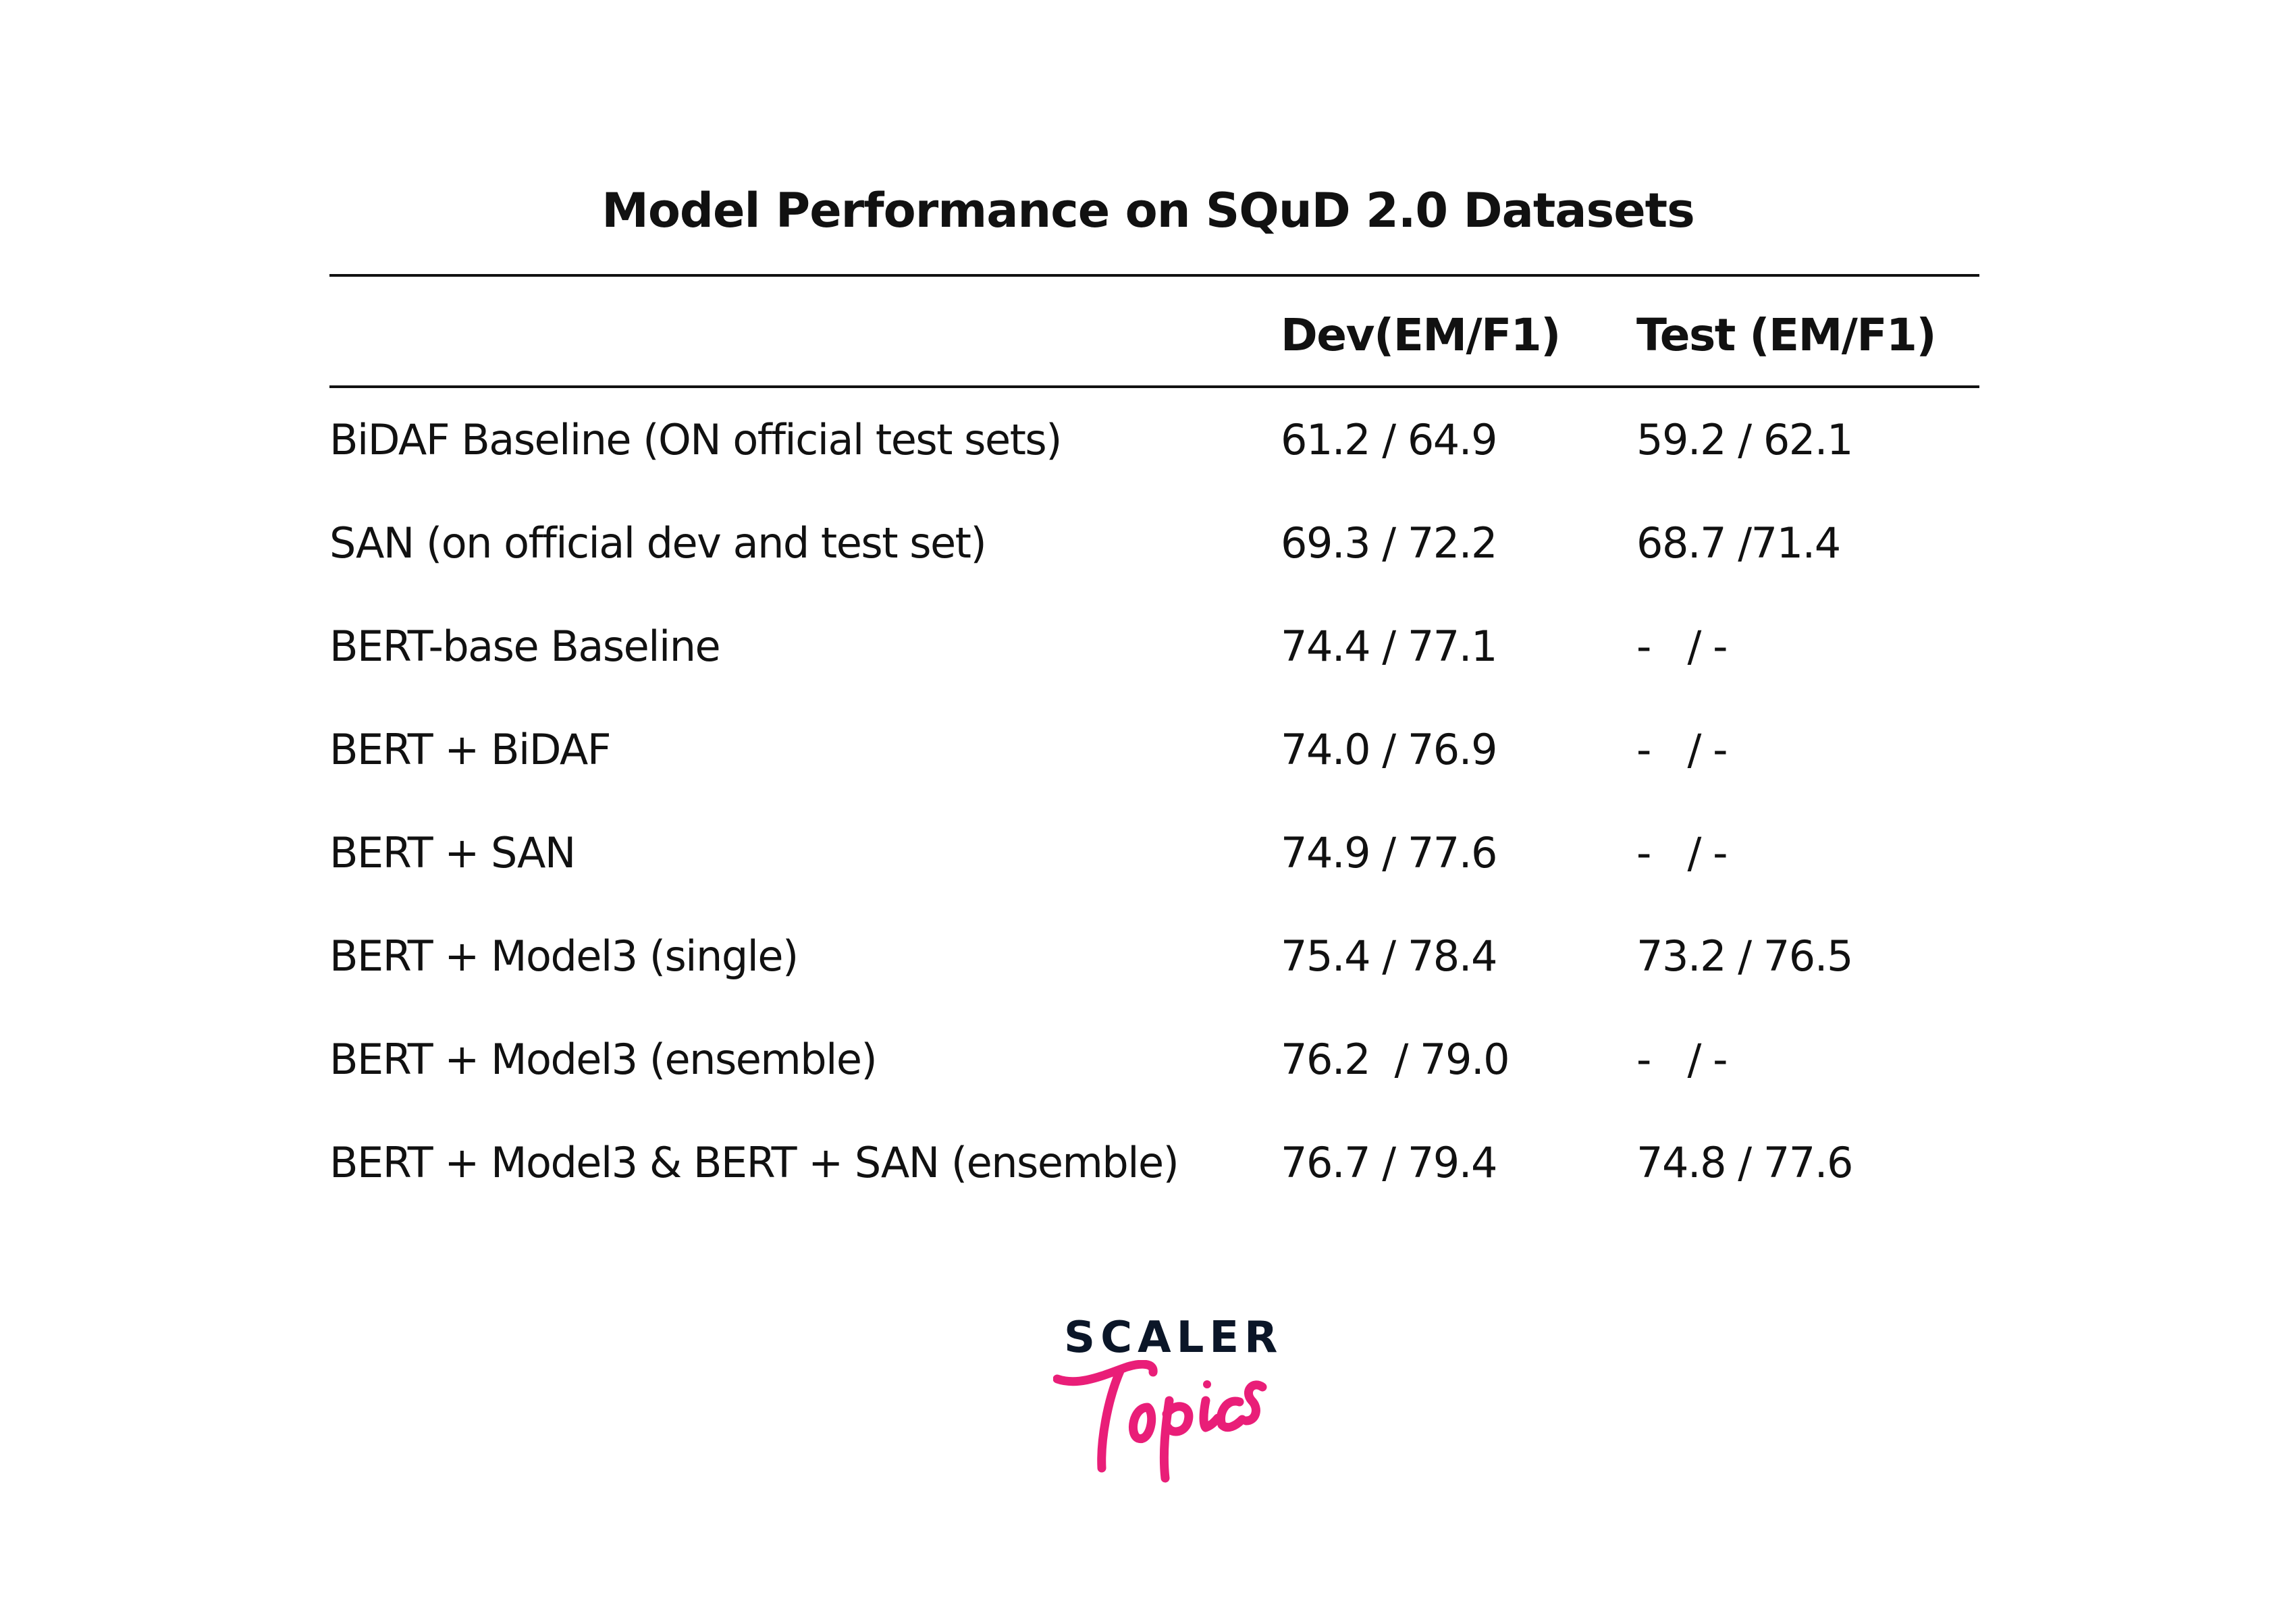  What do you see at coordinates (1148, 1059) in the screenshot?
I see `table-row: BERT + Model3 (ensemble) 76.2 / 79.0 - / -` at bounding box center [1148, 1059].